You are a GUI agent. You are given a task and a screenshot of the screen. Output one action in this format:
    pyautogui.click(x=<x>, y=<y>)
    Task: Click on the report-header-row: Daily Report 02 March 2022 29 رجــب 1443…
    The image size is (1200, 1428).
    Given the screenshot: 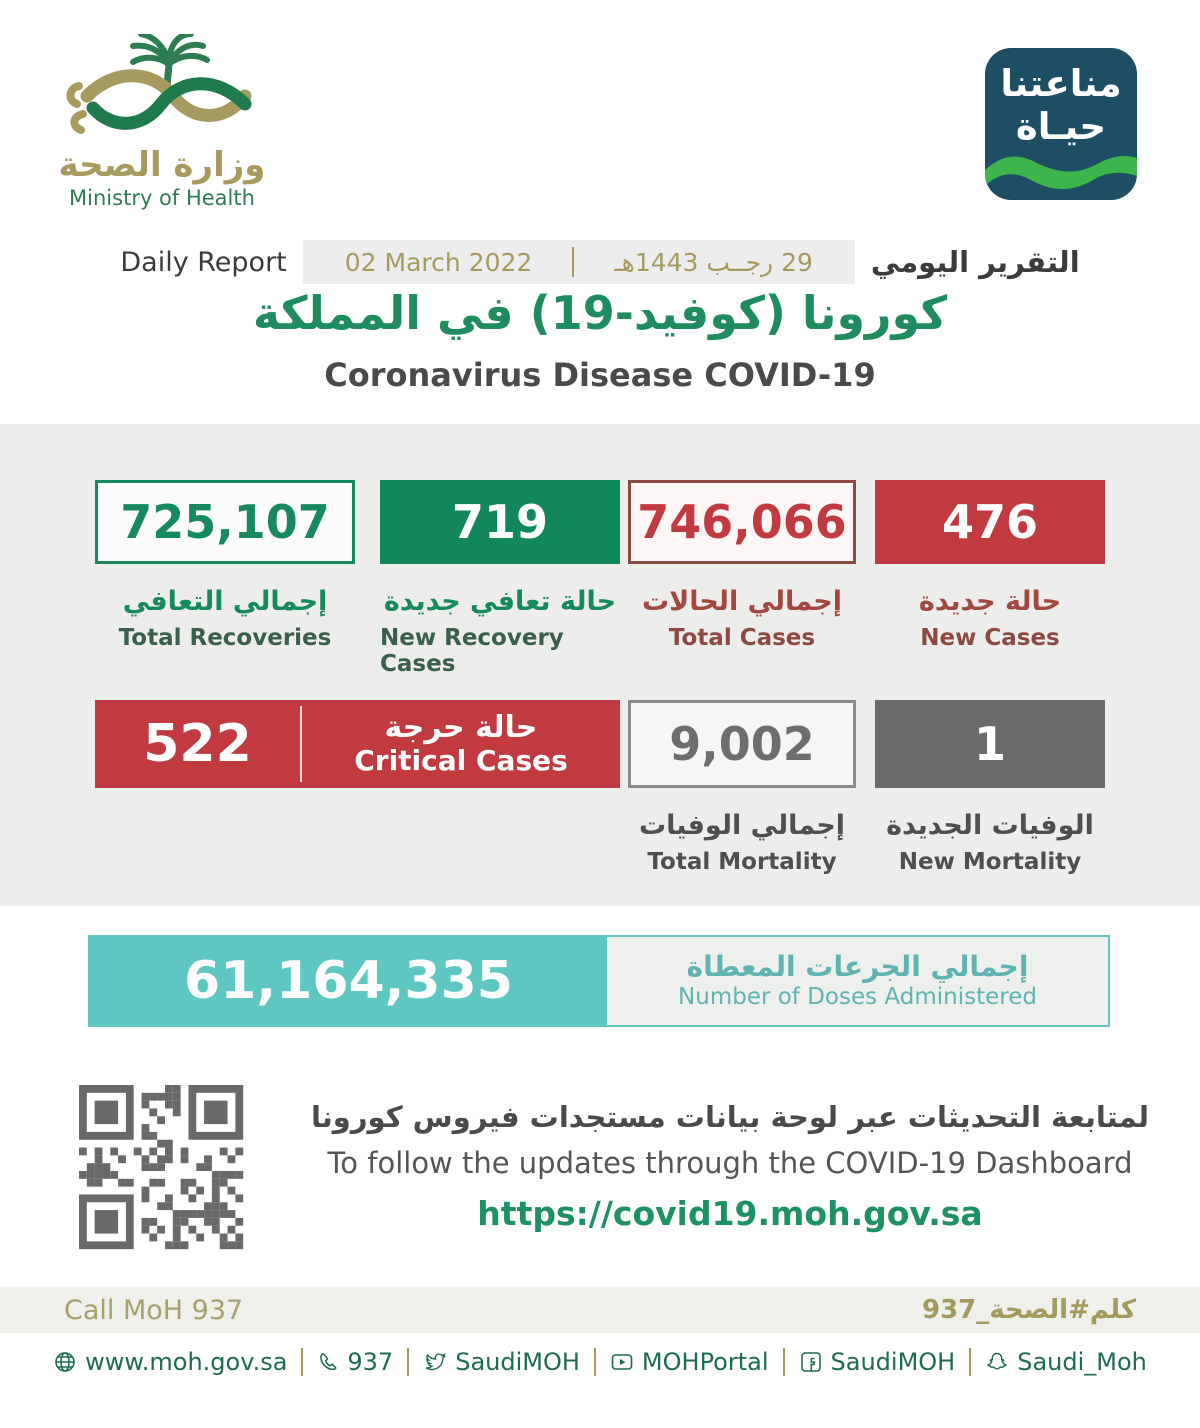 What is the action you would take?
    pyautogui.click(x=600, y=262)
    